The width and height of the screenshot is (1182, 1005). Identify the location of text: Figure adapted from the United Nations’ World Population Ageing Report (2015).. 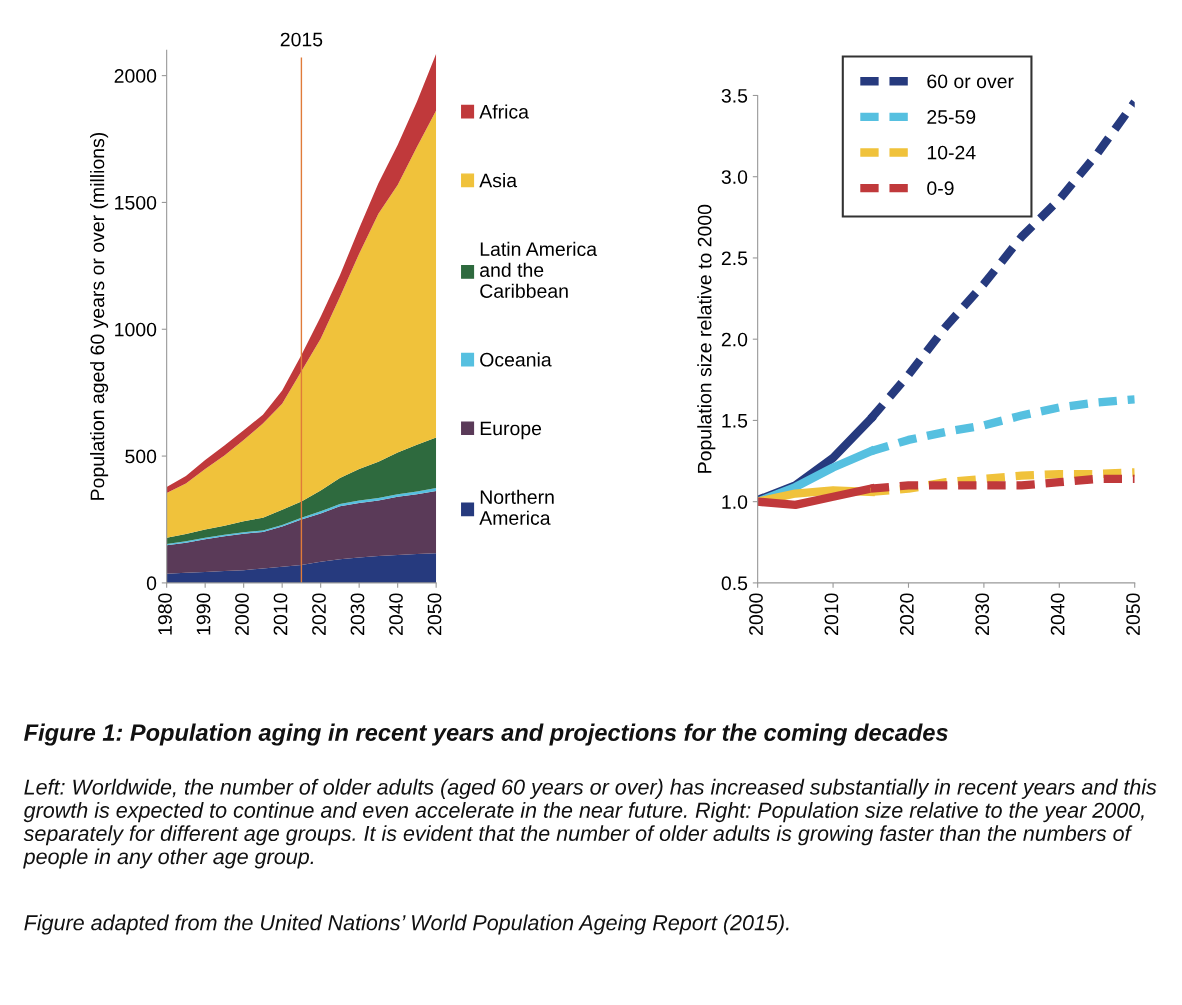
(406, 924).